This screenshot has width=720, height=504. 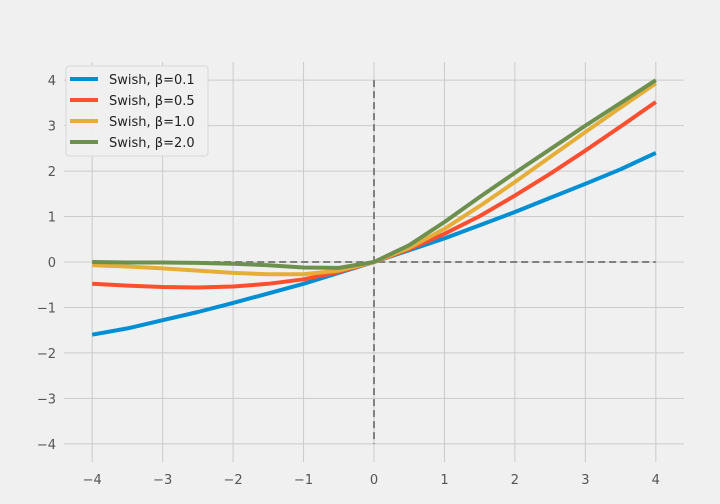 What do you see at coordinates (515, 480) in the screenshot?
I see `x-tick-label: 2` at bounding box center [515, 480].